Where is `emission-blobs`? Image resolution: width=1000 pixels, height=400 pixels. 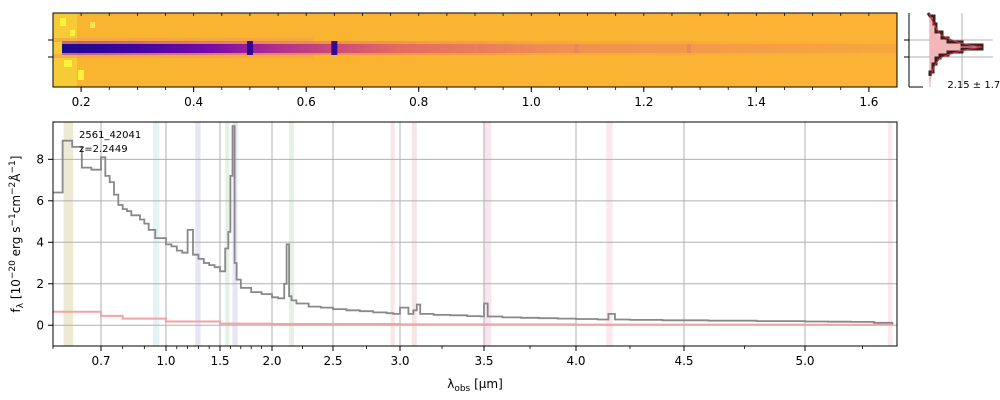
emission-blobs is located at coordinates (468, 48).